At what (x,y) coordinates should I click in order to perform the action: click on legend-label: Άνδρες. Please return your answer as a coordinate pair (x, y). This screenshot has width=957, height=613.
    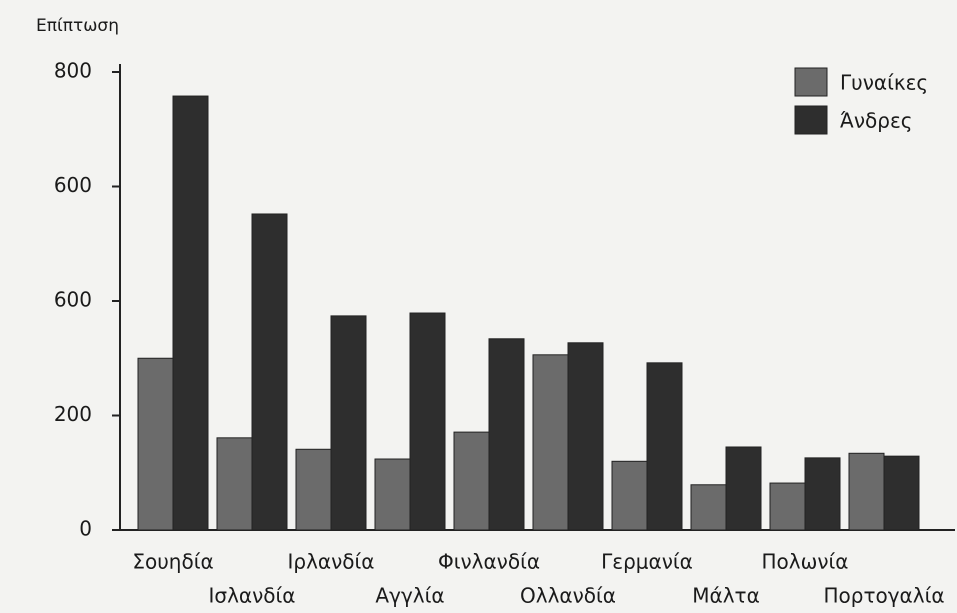
    Looking at the image, I should click on (876, 121).